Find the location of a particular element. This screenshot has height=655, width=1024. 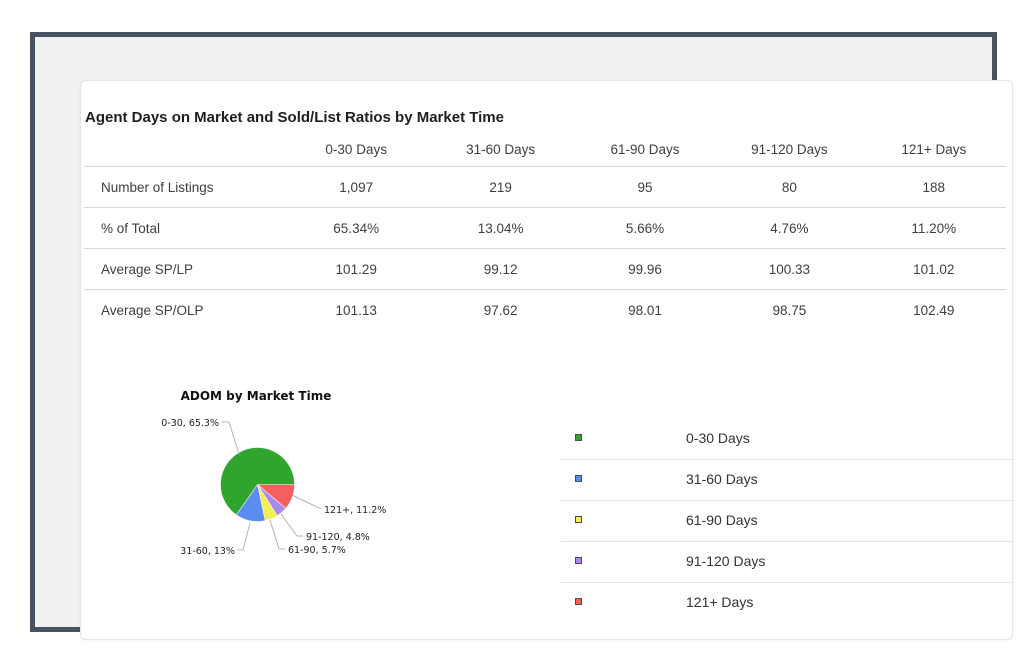

legend-item: 31-60 Days is located at coordinates (787, 480).